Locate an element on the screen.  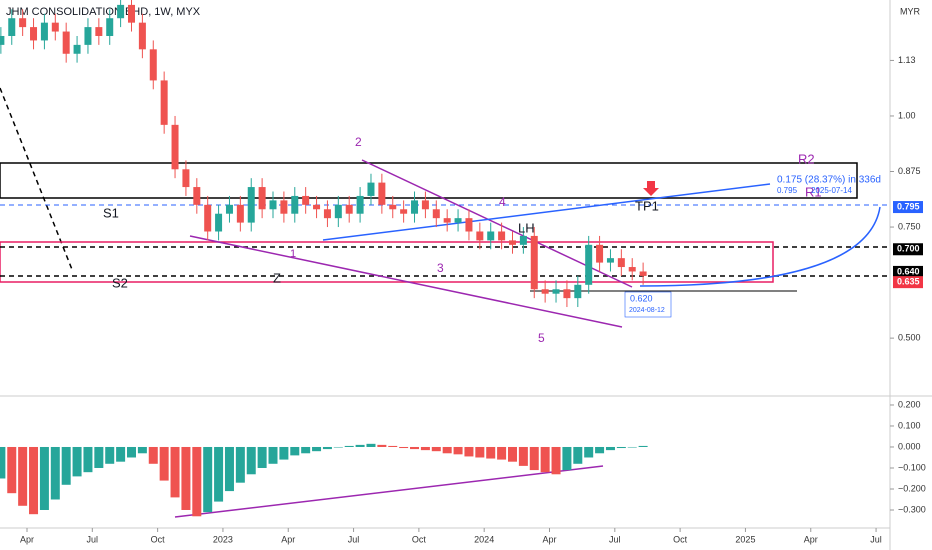
price-tag-label: 0.700 is located at coordinates (908, 249).